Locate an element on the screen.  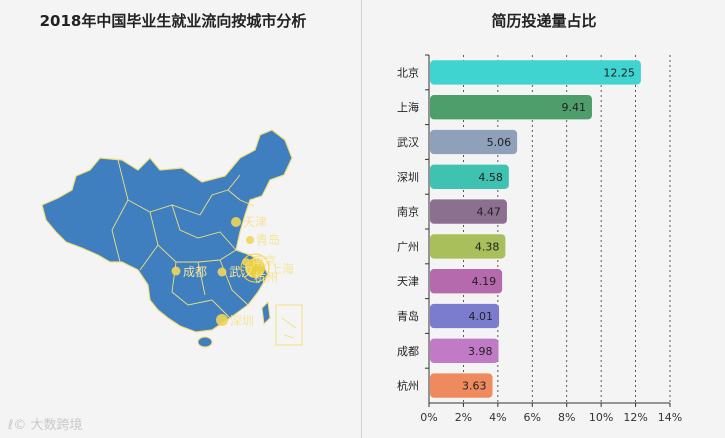
category-label: 天津 is located at coordinates (408, 281).